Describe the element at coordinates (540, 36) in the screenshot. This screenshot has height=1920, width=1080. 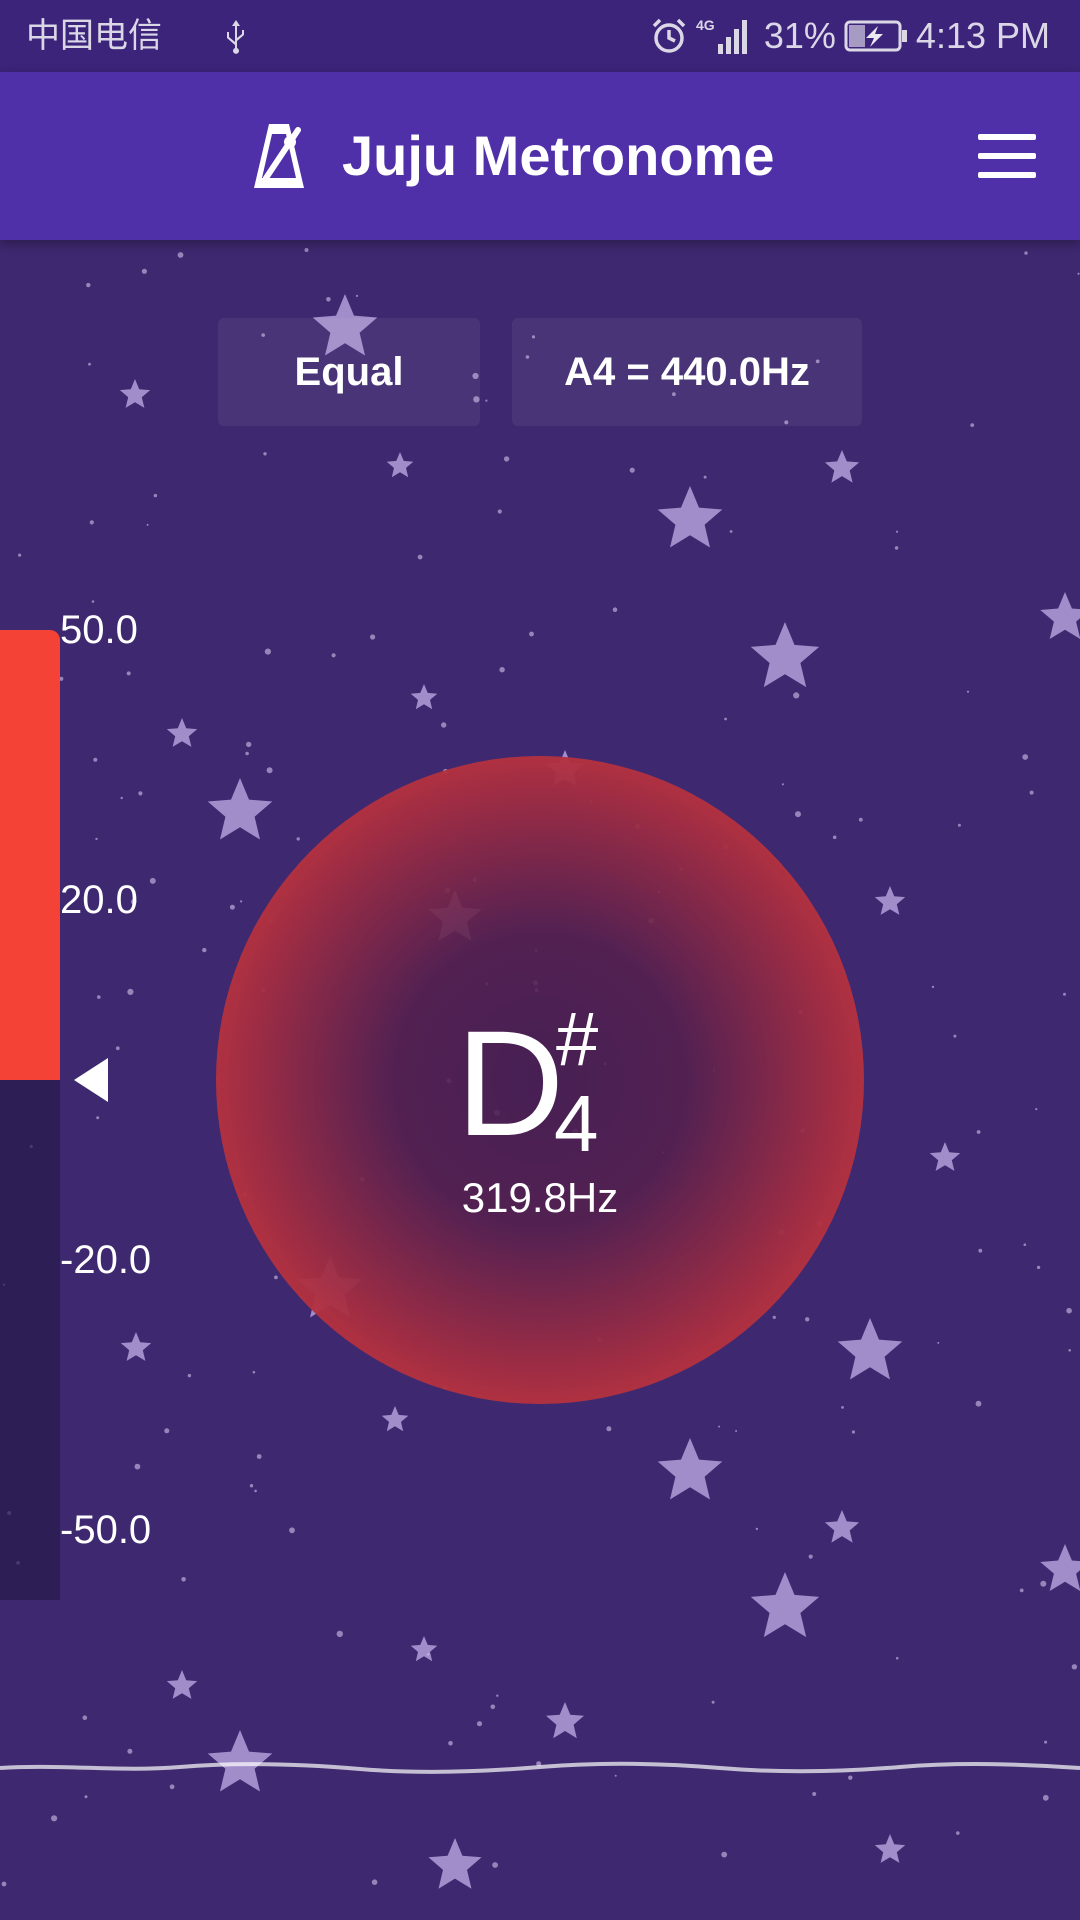
I see `status-bar: 中国电信 4G 31% 4:13 PM` at that location.